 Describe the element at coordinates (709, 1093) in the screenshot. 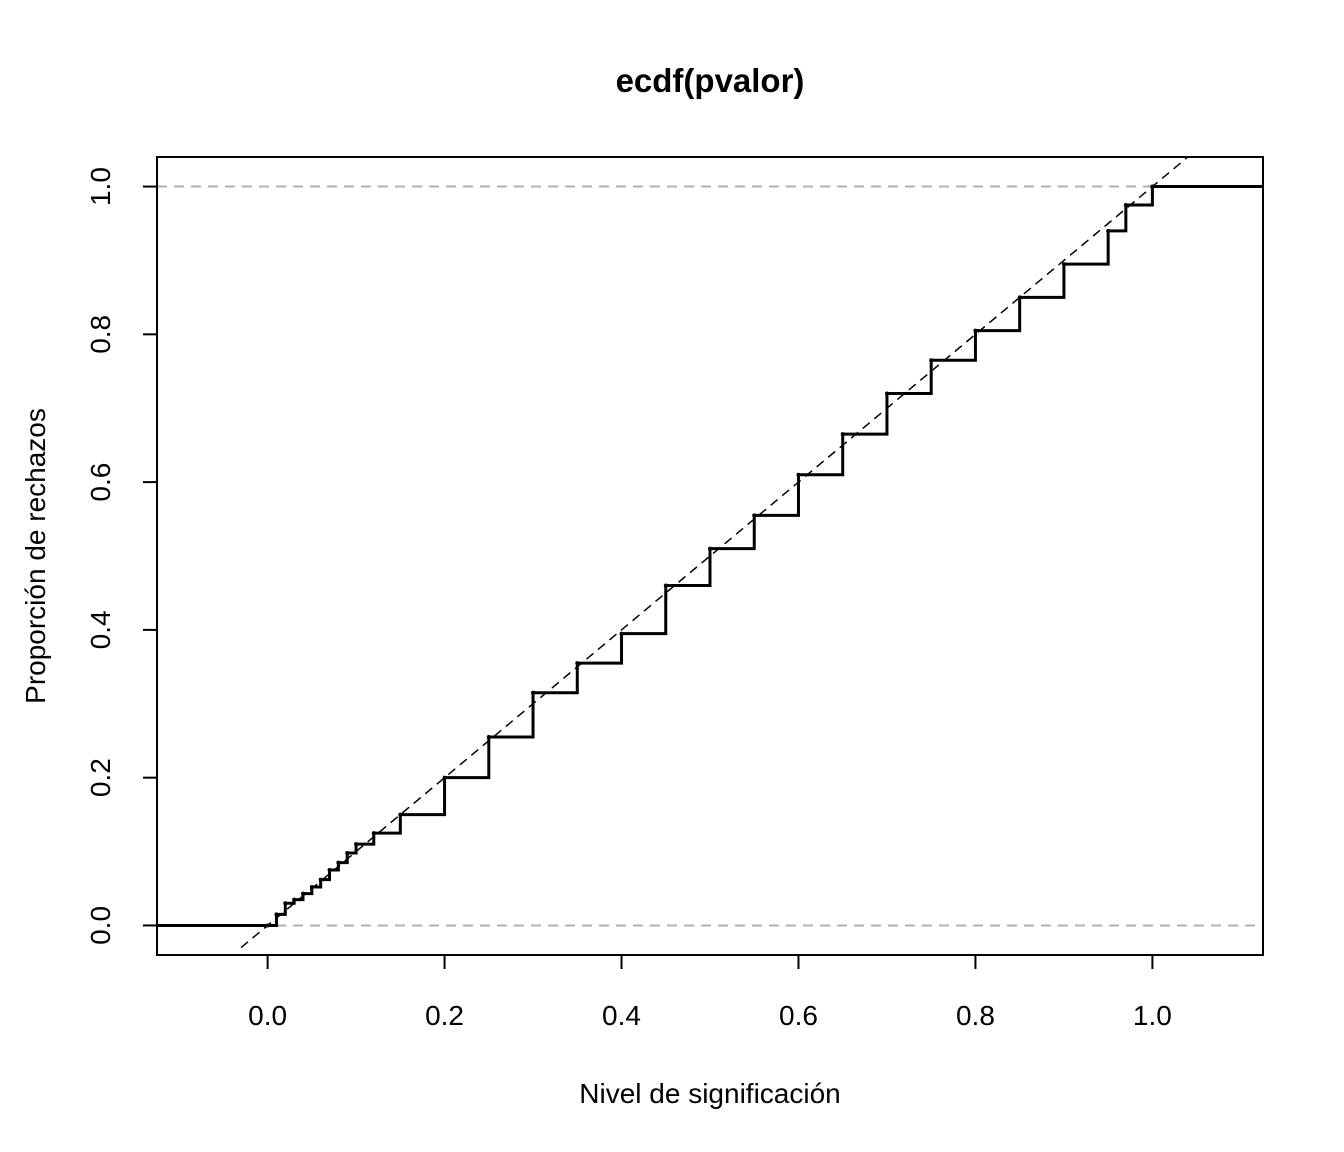

I see `x-axis-label: Nivel de significación` at that location.